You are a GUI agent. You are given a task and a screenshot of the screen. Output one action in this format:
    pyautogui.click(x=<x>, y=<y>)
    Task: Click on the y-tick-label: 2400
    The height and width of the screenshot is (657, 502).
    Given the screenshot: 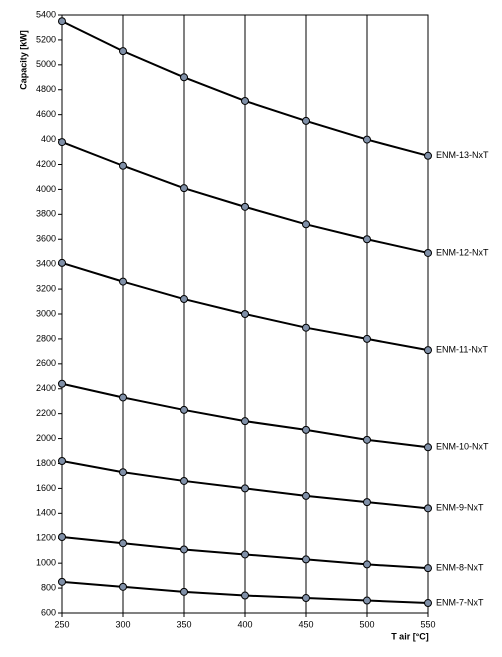 What is the action you would take?
    pyautogui.click(x=46, y=388)
    